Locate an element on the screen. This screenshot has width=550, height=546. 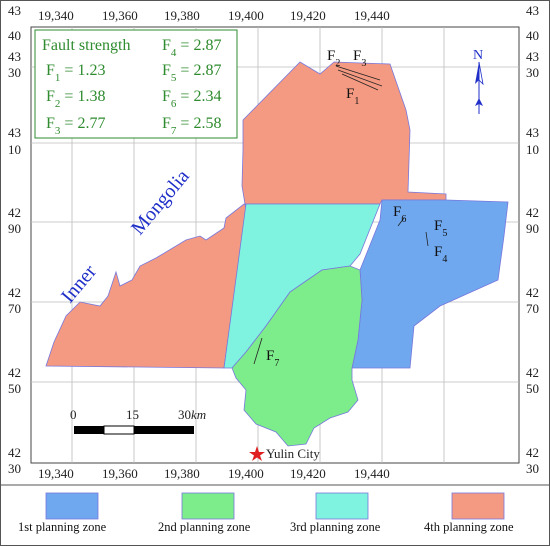
svg-text: F6 is located at coordinates (399, 214).